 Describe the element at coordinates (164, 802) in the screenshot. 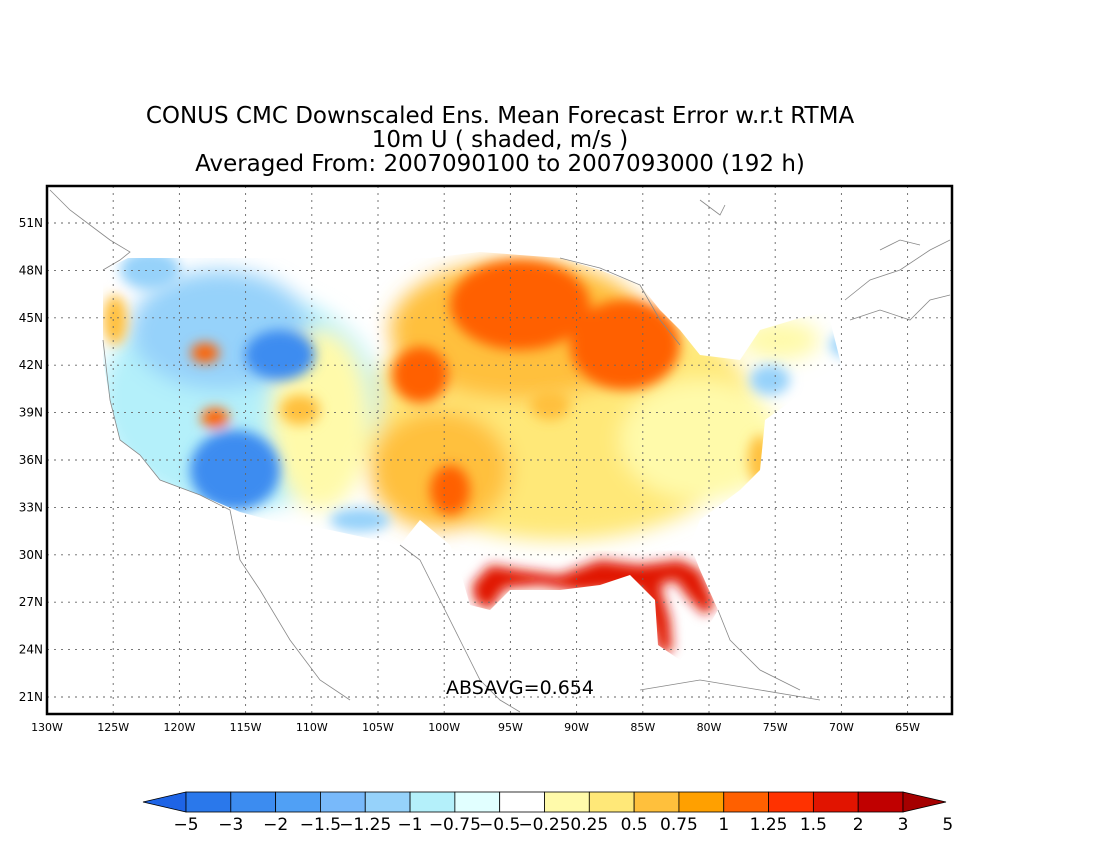

I see `colorbar-left-arrow` at that location.